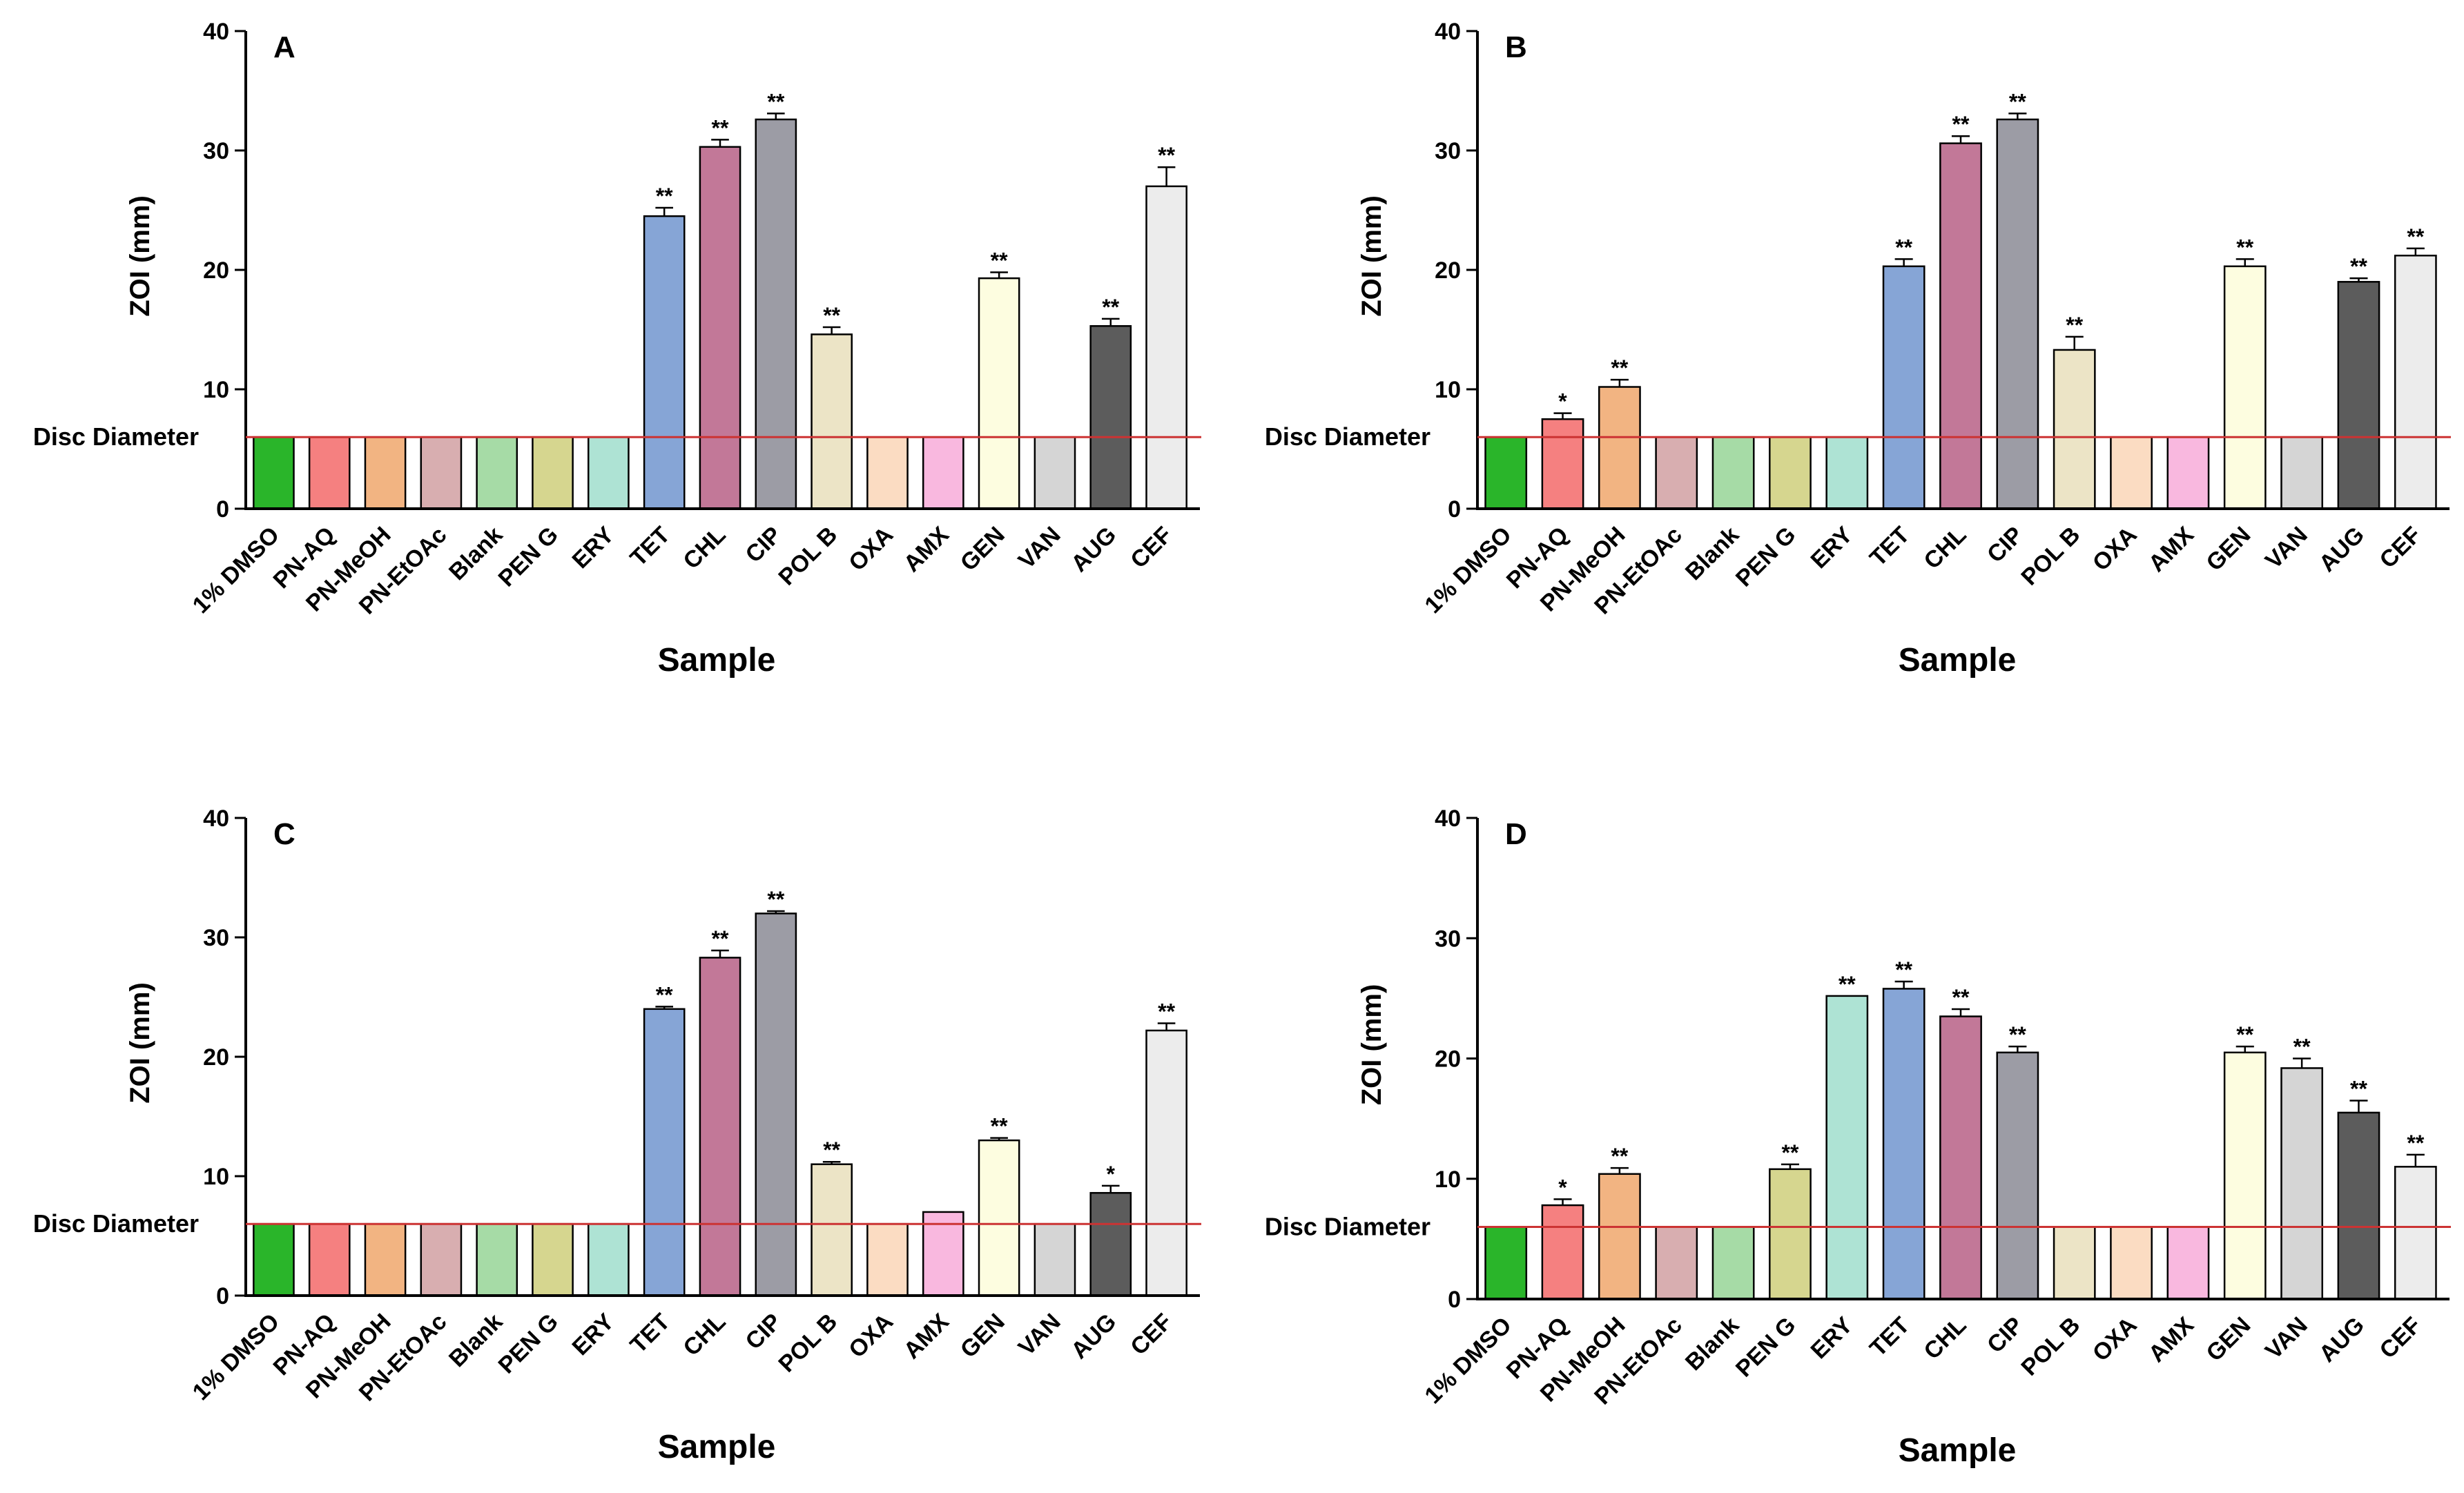 This screenshot has height=1493, width=2464. What do you see at coordinates (1766, 1347) in the screenshot?
I see `x-tick-label: PEN G` at bounding box center [1766, 1347].